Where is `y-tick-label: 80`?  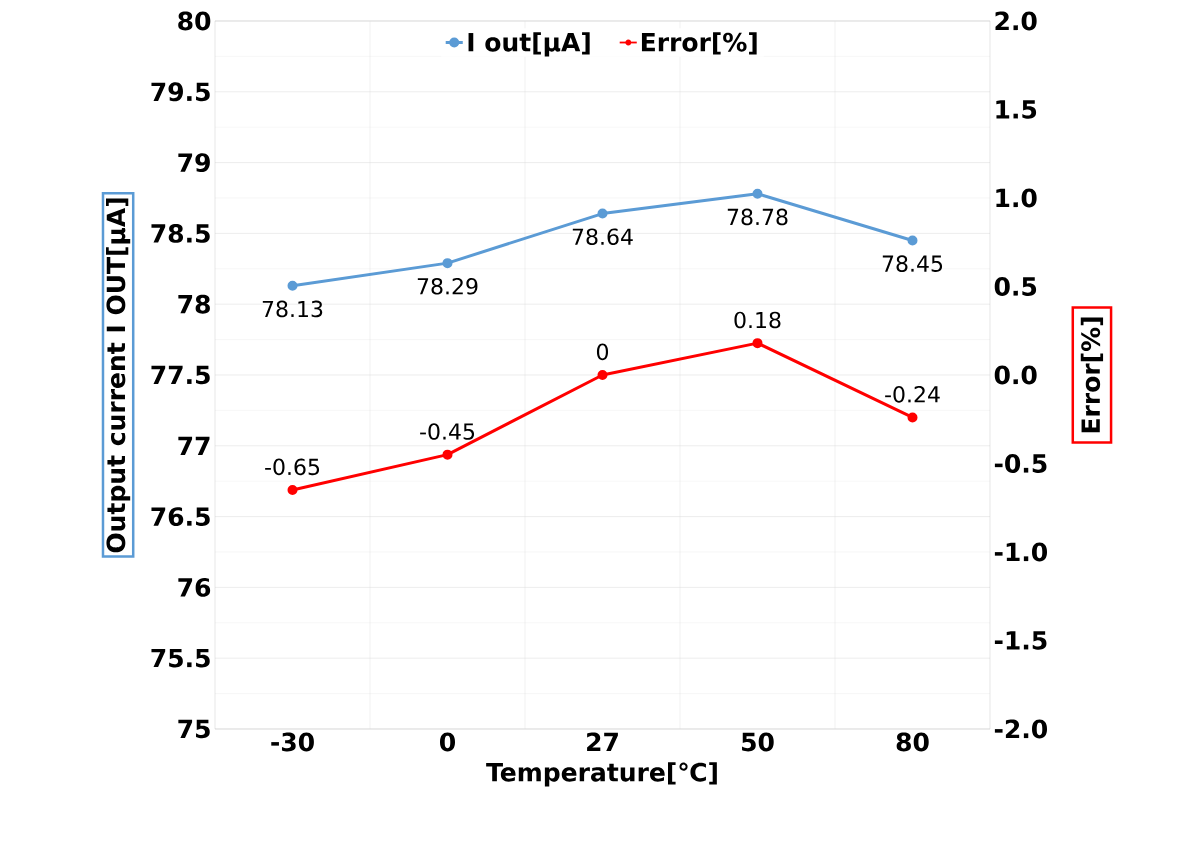 y-tick-label: 80 is located at coordinates (194, 21).